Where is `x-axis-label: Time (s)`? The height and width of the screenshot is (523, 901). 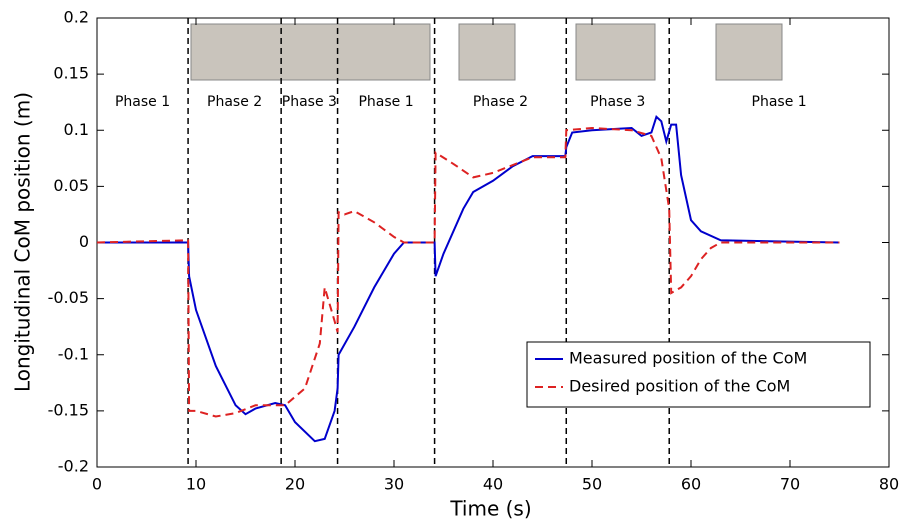
x-axis-label: Time (s) is located at coordinates (490, 509).